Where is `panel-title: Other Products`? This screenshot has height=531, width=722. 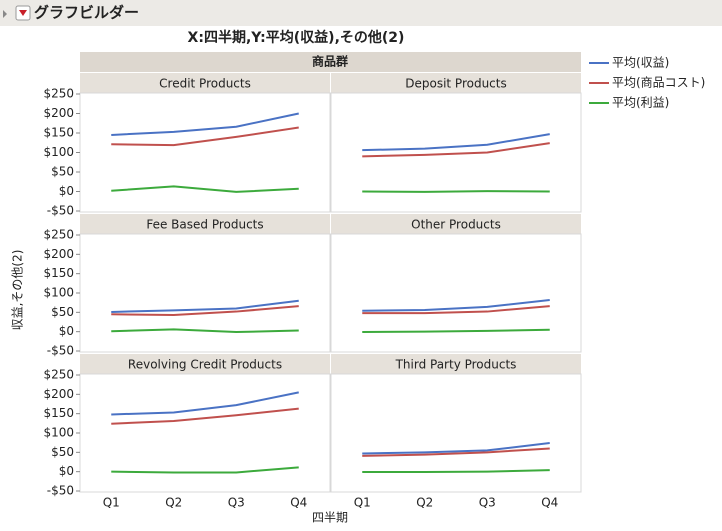
panel-title: Other Products is located at coordinates (456, 225).